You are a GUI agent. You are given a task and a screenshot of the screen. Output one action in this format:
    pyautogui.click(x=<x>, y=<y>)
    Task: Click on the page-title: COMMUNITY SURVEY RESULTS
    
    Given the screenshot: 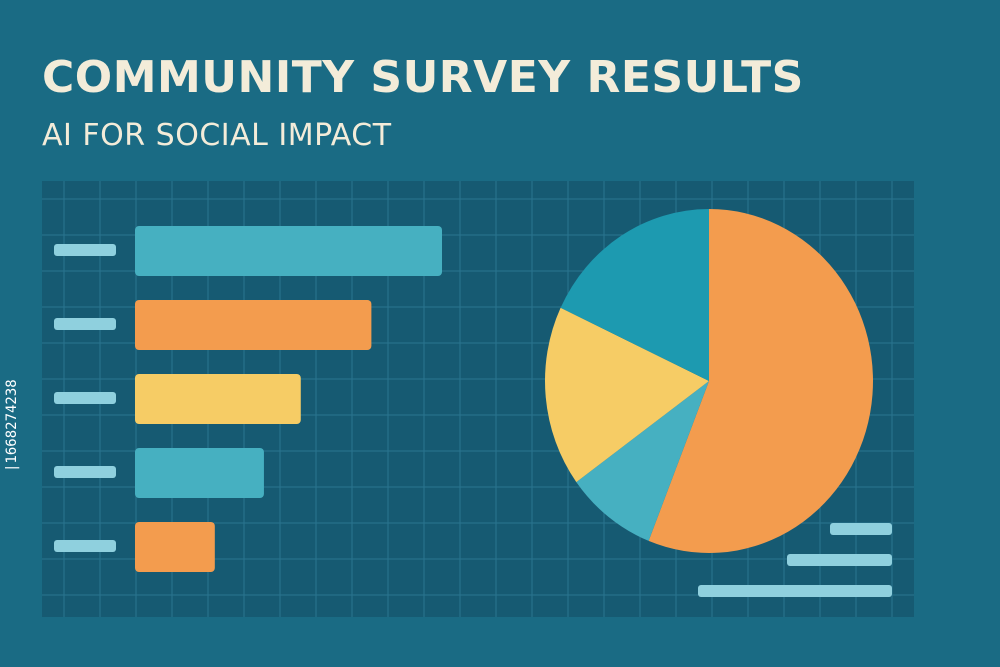 What is the action you would take?
    pyautogui.click(x=423, y=77)
    